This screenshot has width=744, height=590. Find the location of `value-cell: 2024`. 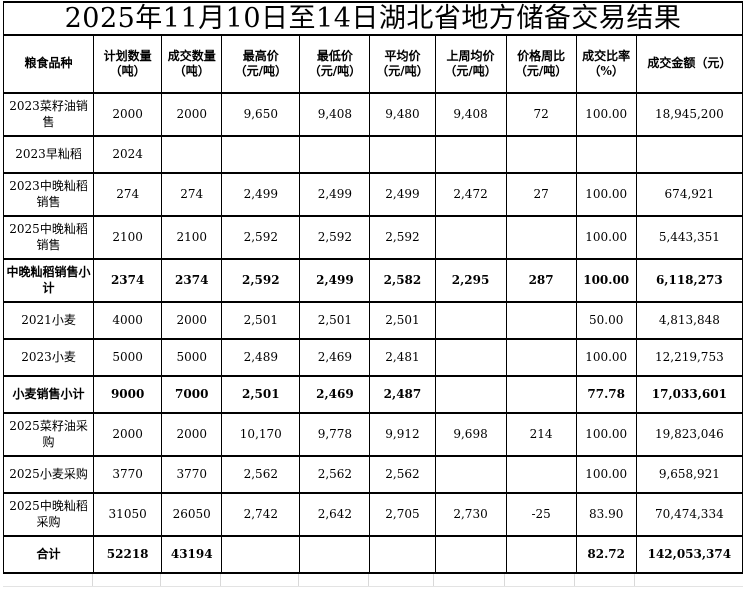

value-cell: 2024 is located at coordinates (128, 154).